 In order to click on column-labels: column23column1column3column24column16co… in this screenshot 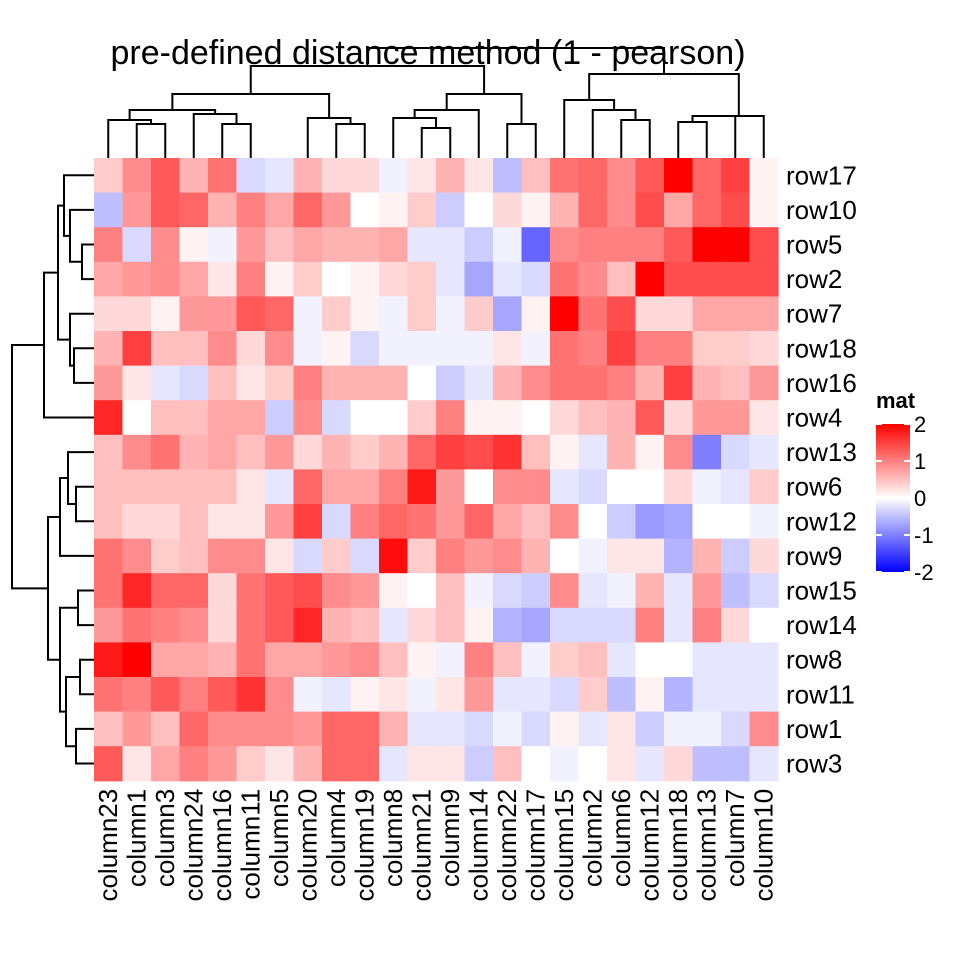, I will do `click(436, 845)`.